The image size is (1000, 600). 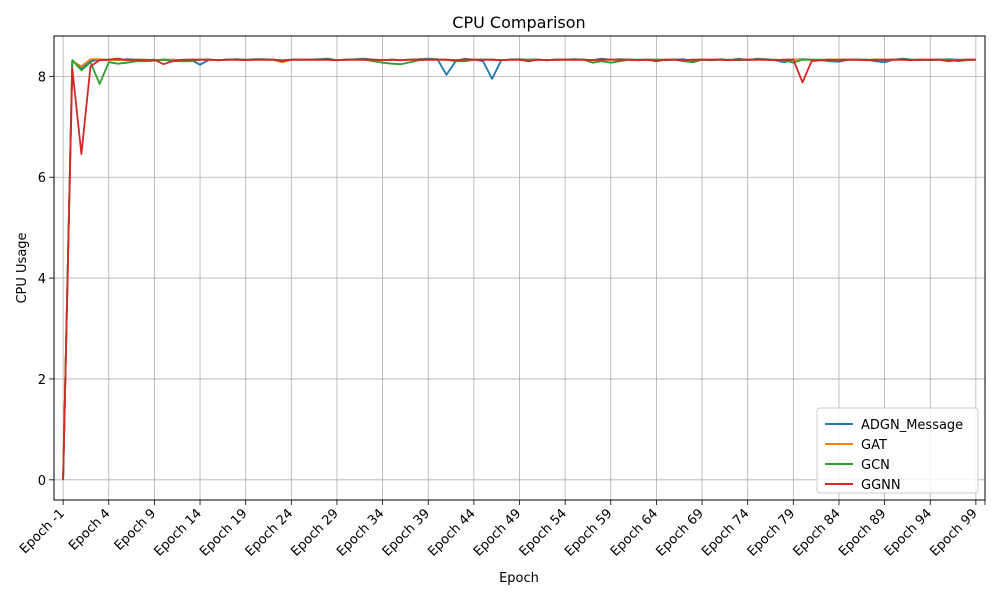 What do you see at coordinates (42, 481) in the screenshot?
I see `y-tick-label: 0` at bounding box center [42, 481].